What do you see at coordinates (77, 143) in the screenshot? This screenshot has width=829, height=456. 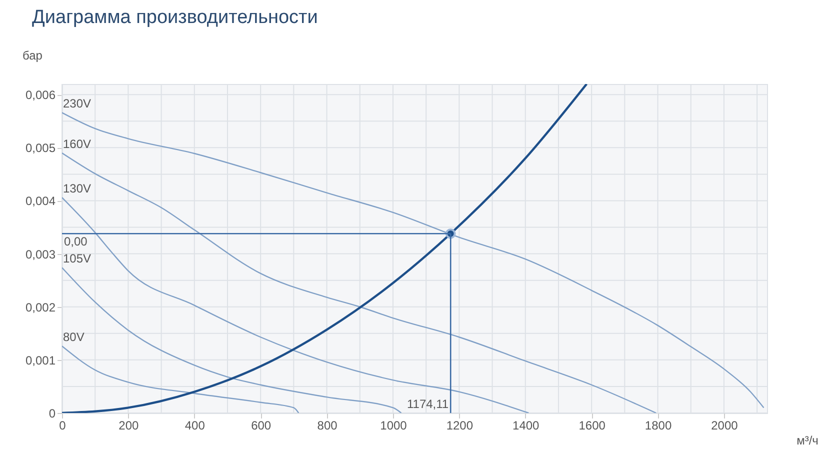 I see `series-label: 160V` at bounding box center [77, 143].